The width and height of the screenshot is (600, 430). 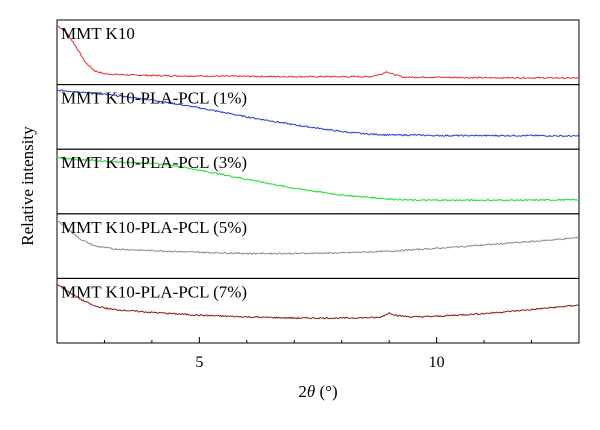 I want to click on x-tick-label: 10, so click(x=437, y=362).